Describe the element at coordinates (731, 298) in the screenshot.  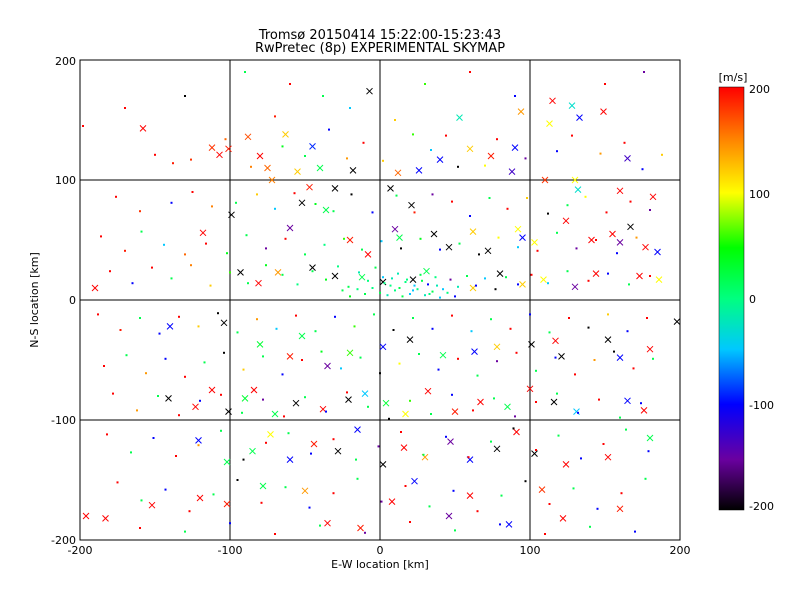
I see `colorbar` at that location.